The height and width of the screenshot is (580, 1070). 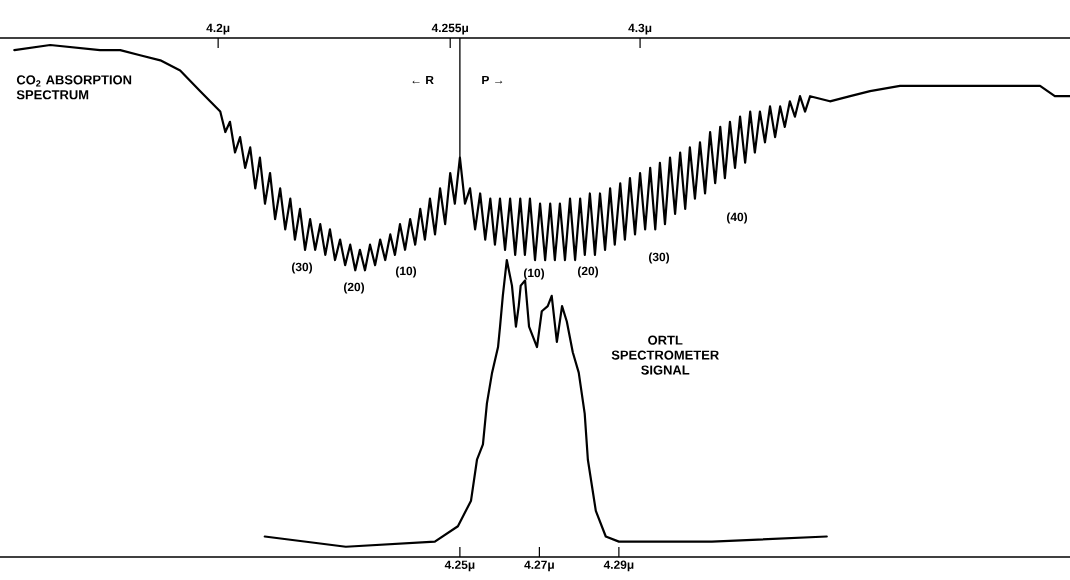 What do you see at coordinates (539, 566) in the screenshot?
I see `x-tick-label: 4.27μ` at bounding box center [539, 566].